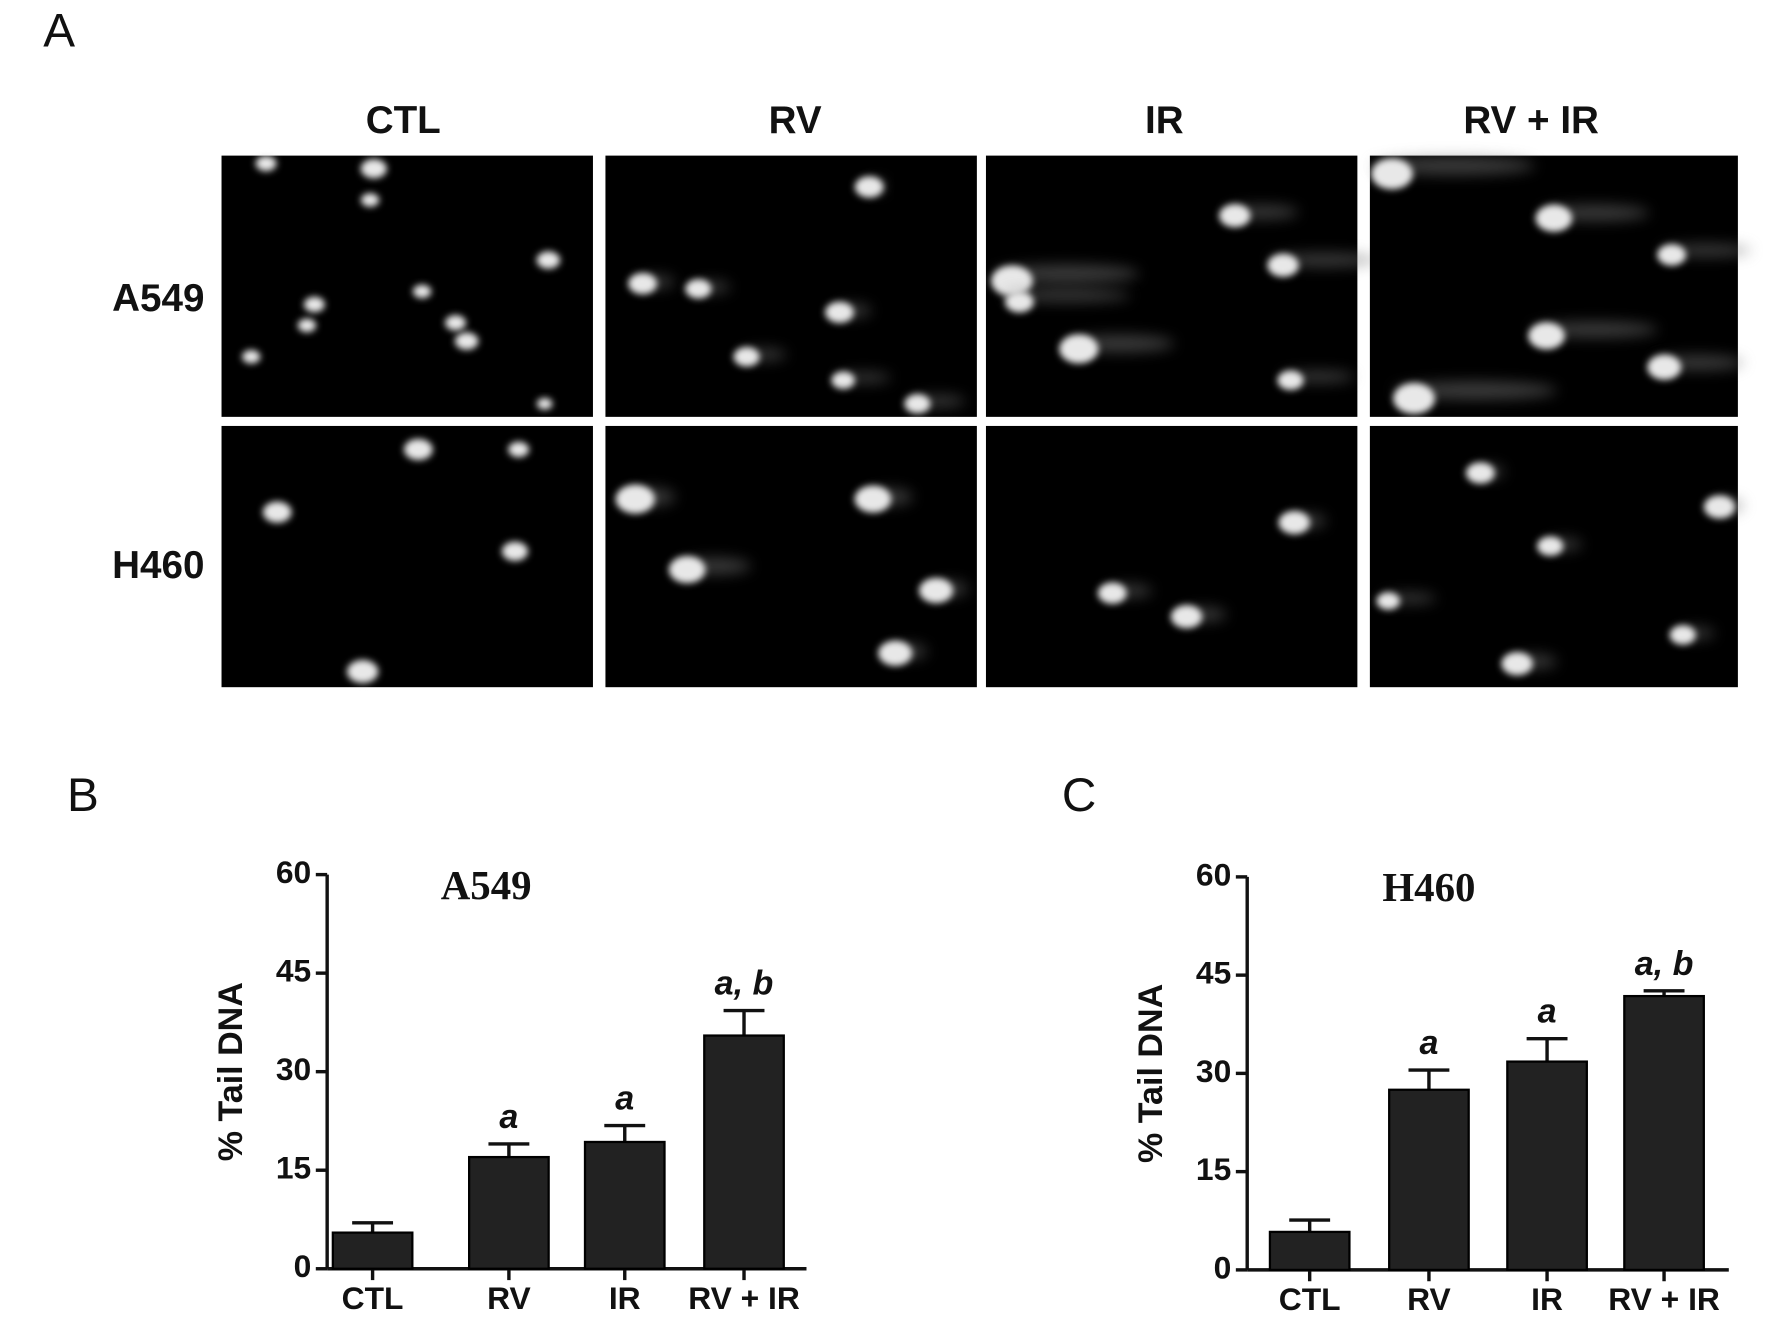  What do you see at coordinates (1079, 795) in the screenshot?
I see `panel-label: C` at bounding box center [1079, 795].